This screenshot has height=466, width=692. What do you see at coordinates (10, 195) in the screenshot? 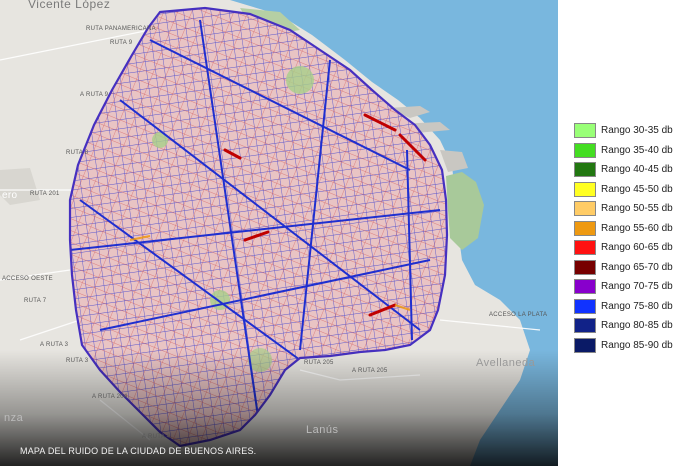
I see `label-zero: ero` at bounding box center [10, 195].